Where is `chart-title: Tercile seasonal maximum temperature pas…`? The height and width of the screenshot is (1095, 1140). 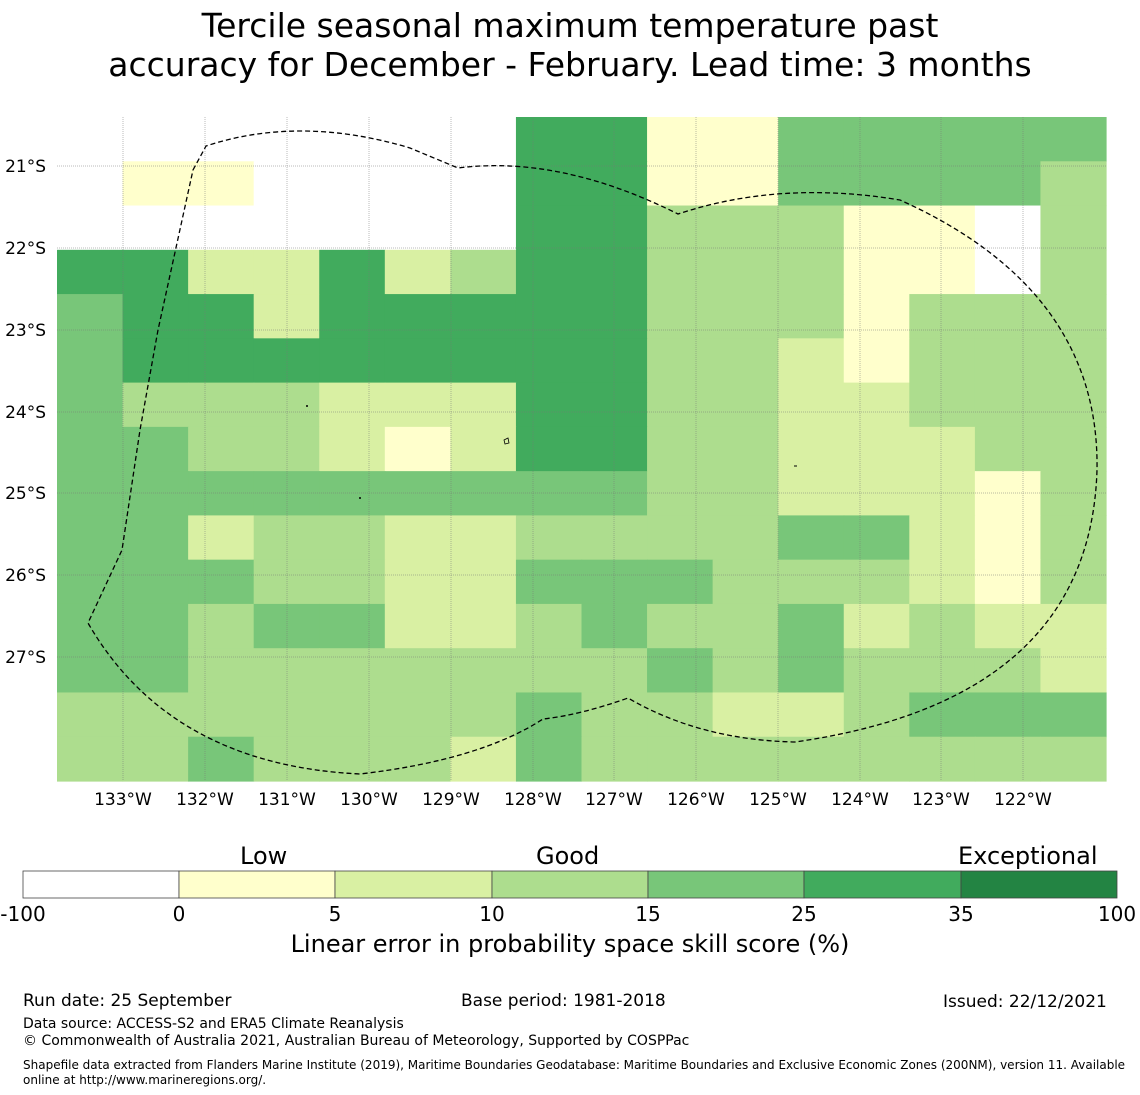
chart-title: Tercile seasonal maximum temperature pas… is located at coordinates (570, 45).